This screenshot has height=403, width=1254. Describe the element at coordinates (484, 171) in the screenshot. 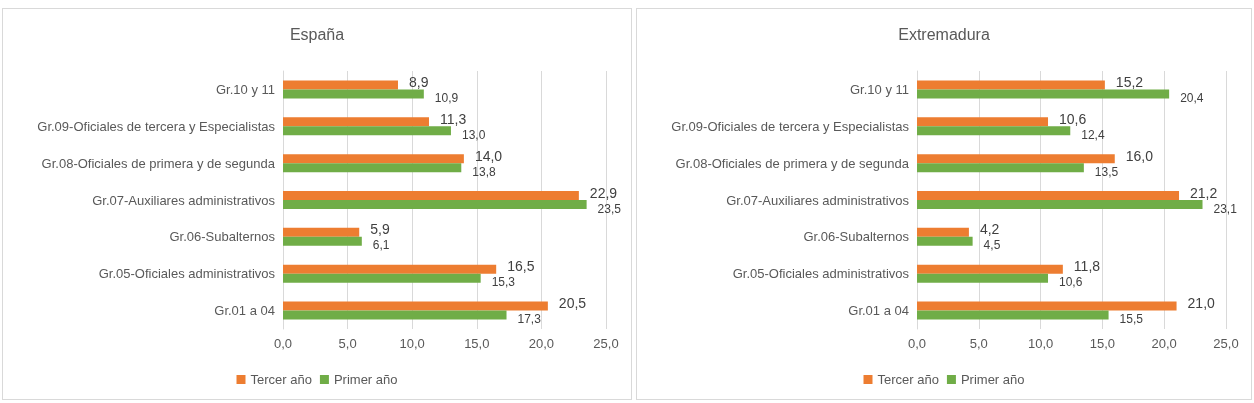

I see `data-label: 13,8` at that location.